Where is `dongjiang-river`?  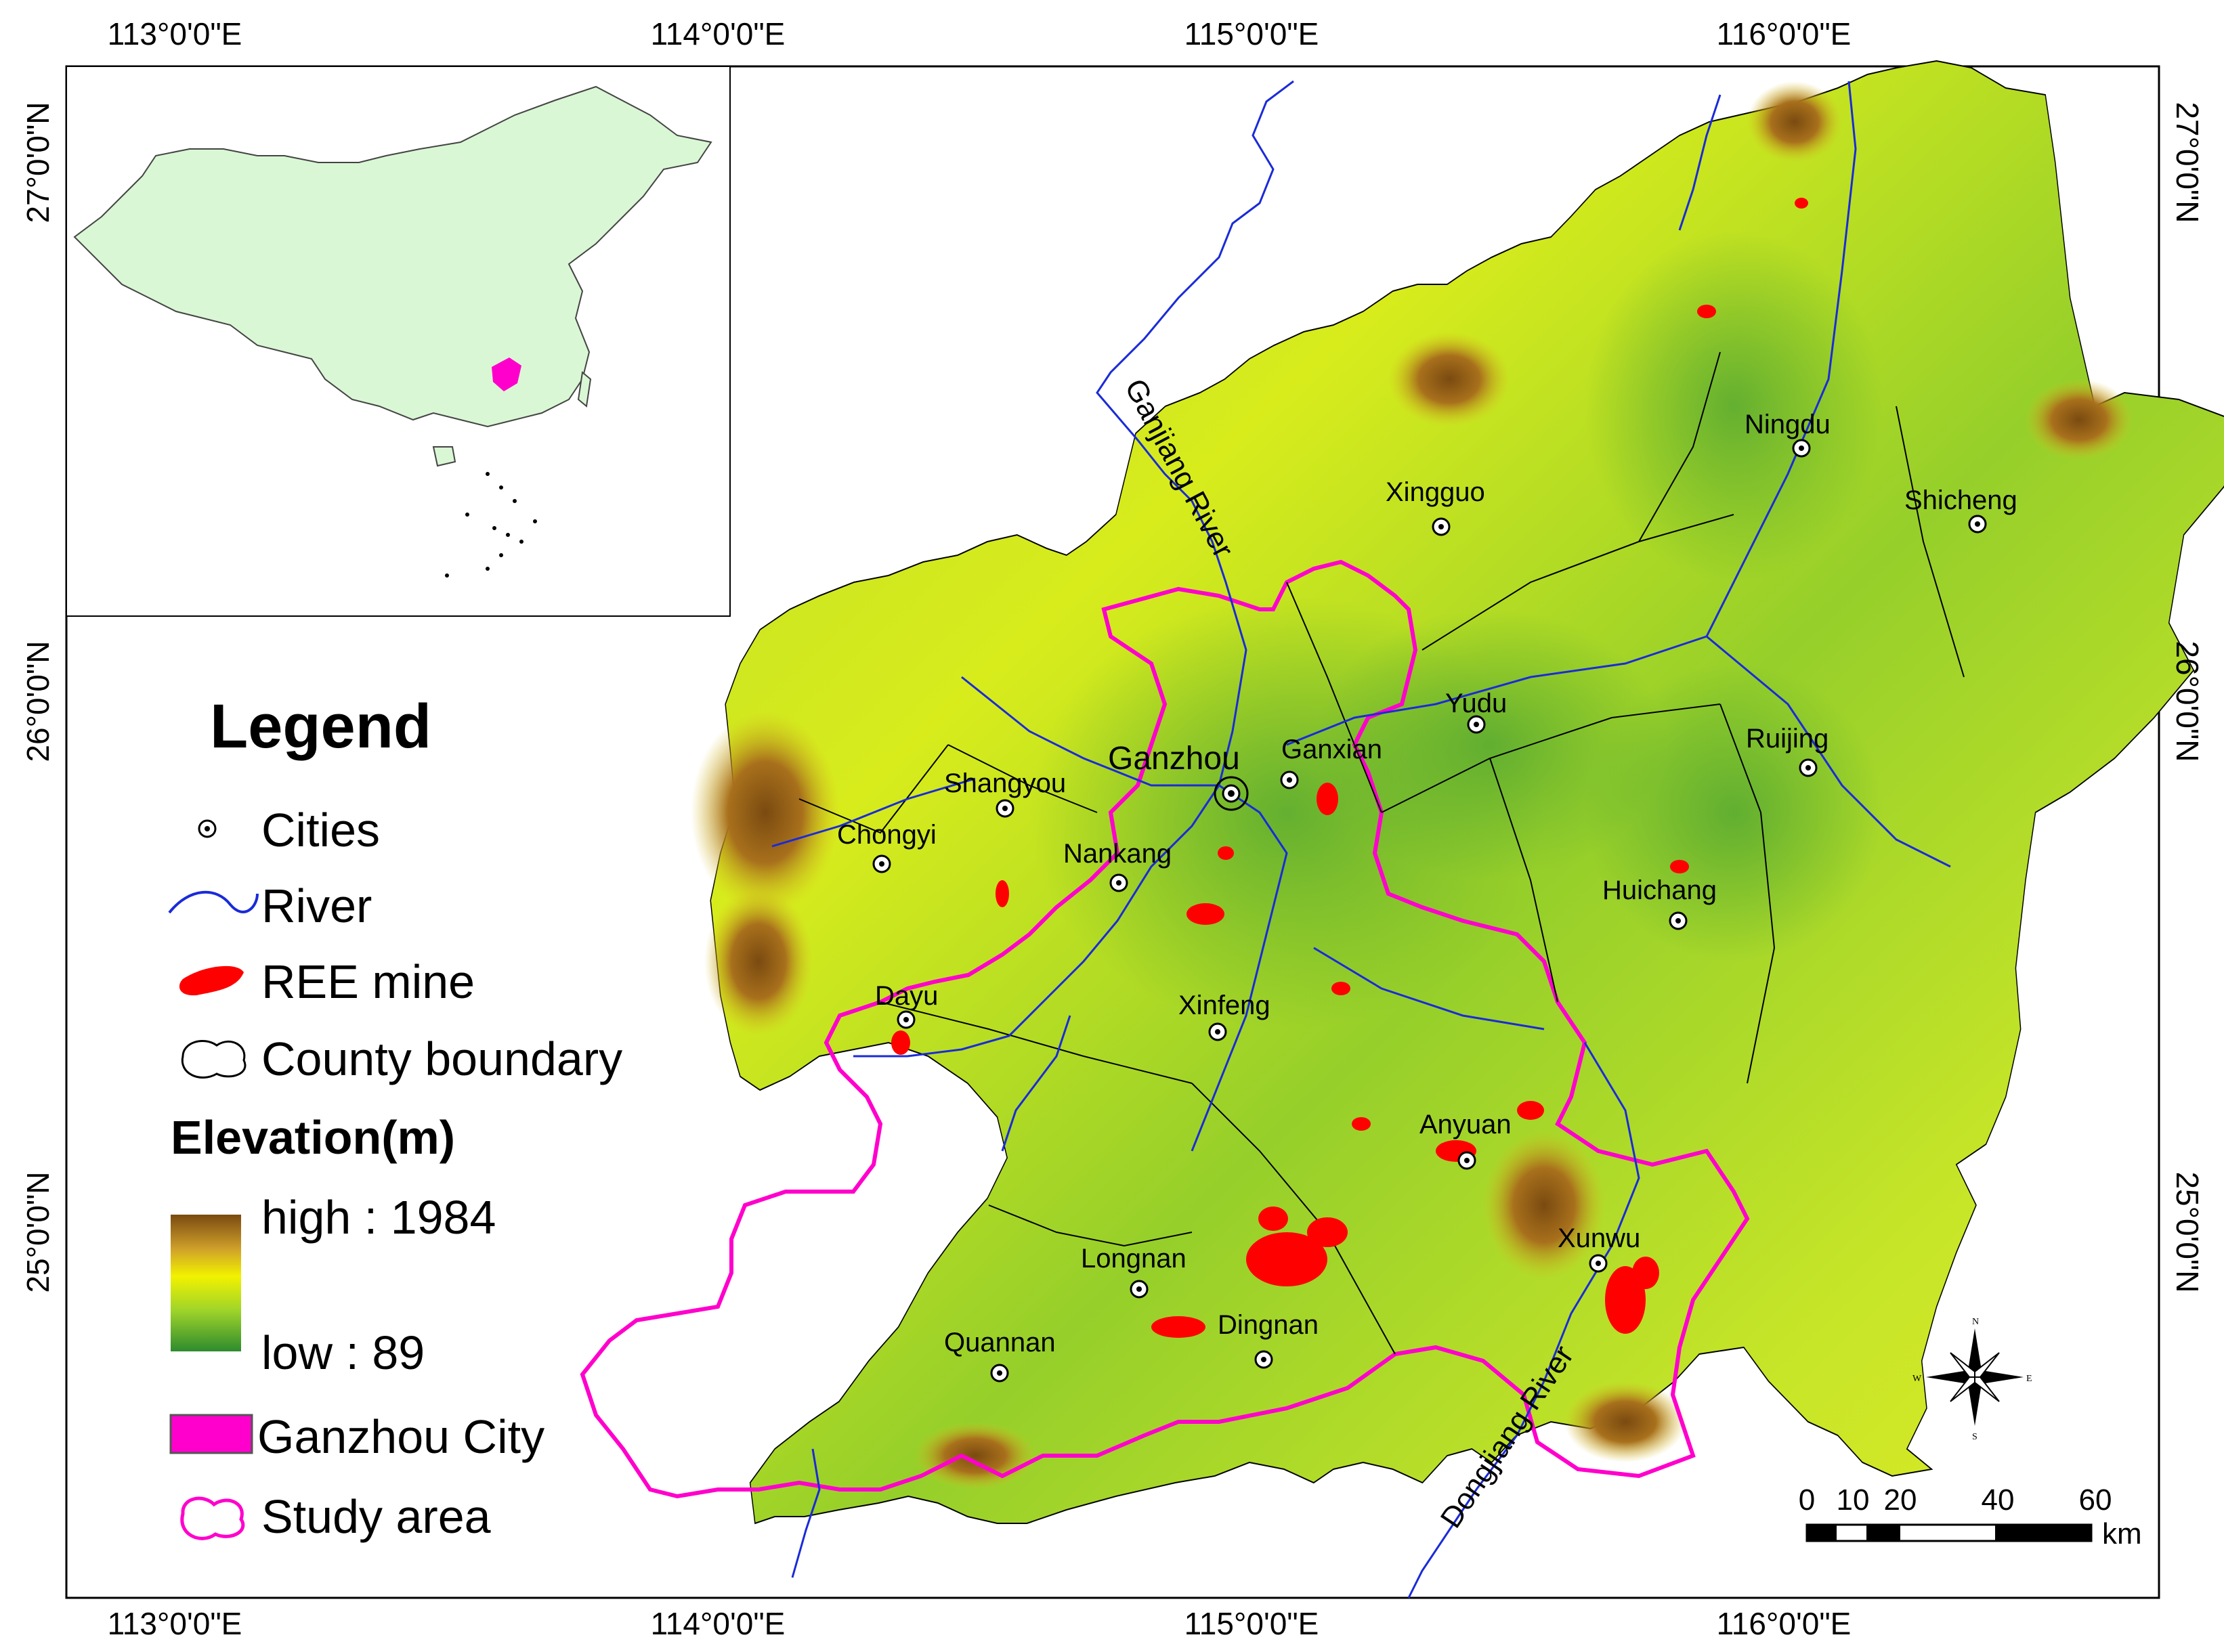 dongjiang-river is located at coordinates (1476, 1490).